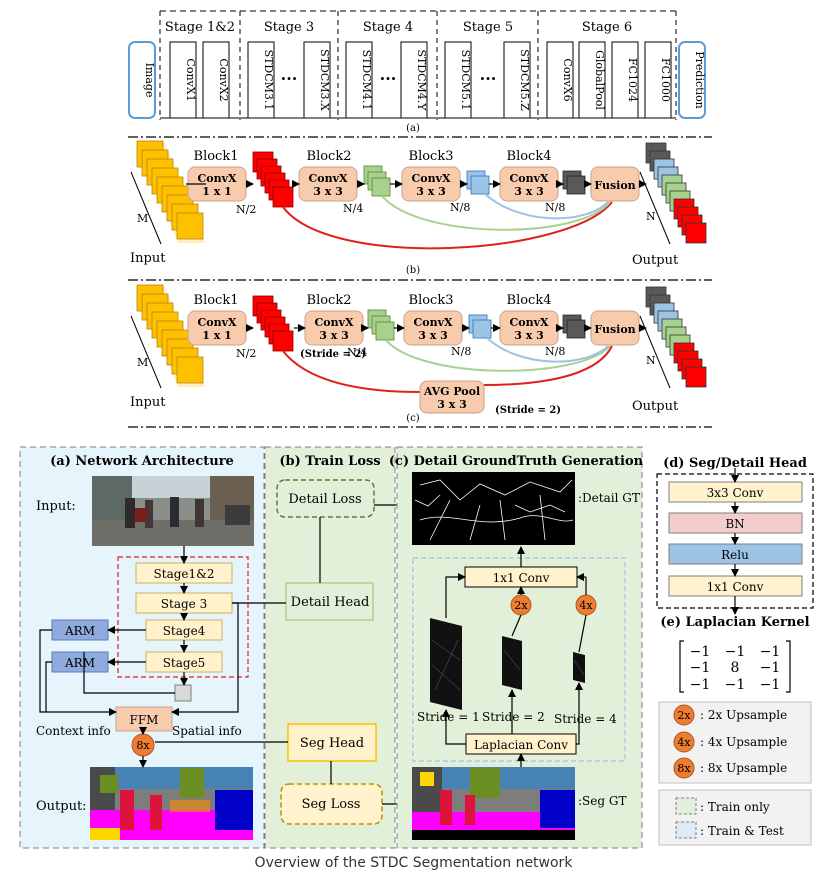 This screenshot has height=881, width=827. Describe the element at coordinates (673, 193) in the screenshot. I see `output-stack` at that location.